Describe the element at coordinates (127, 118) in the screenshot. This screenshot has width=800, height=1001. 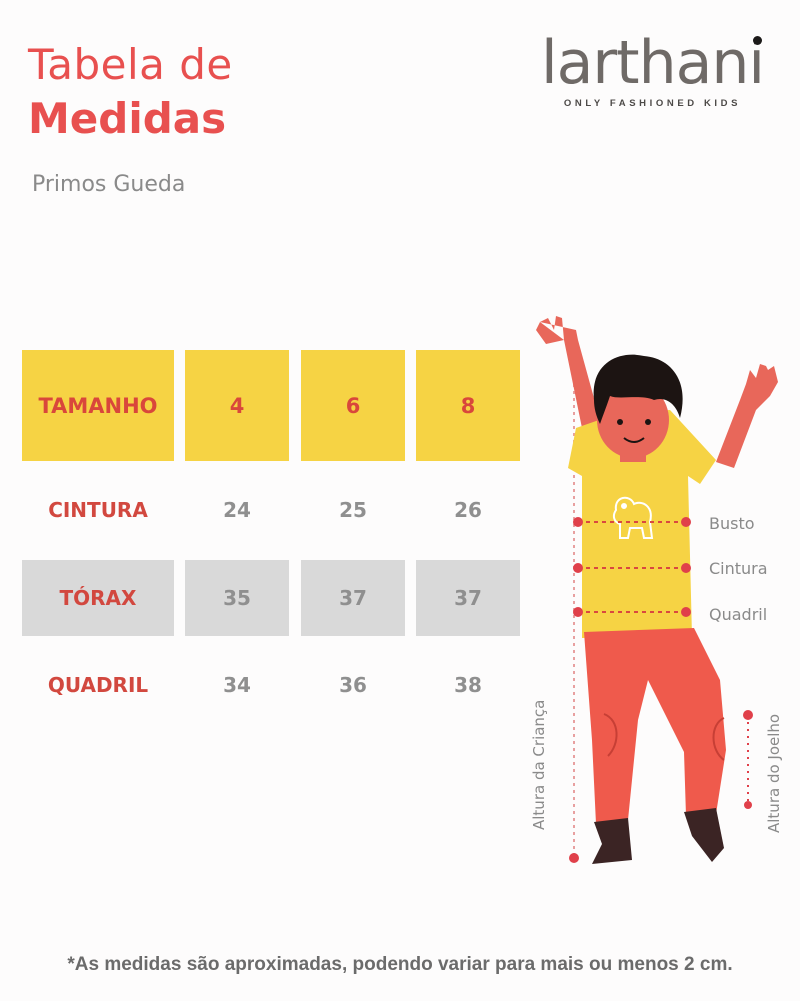
I see `page-title-line-2: Medidas` at that location.